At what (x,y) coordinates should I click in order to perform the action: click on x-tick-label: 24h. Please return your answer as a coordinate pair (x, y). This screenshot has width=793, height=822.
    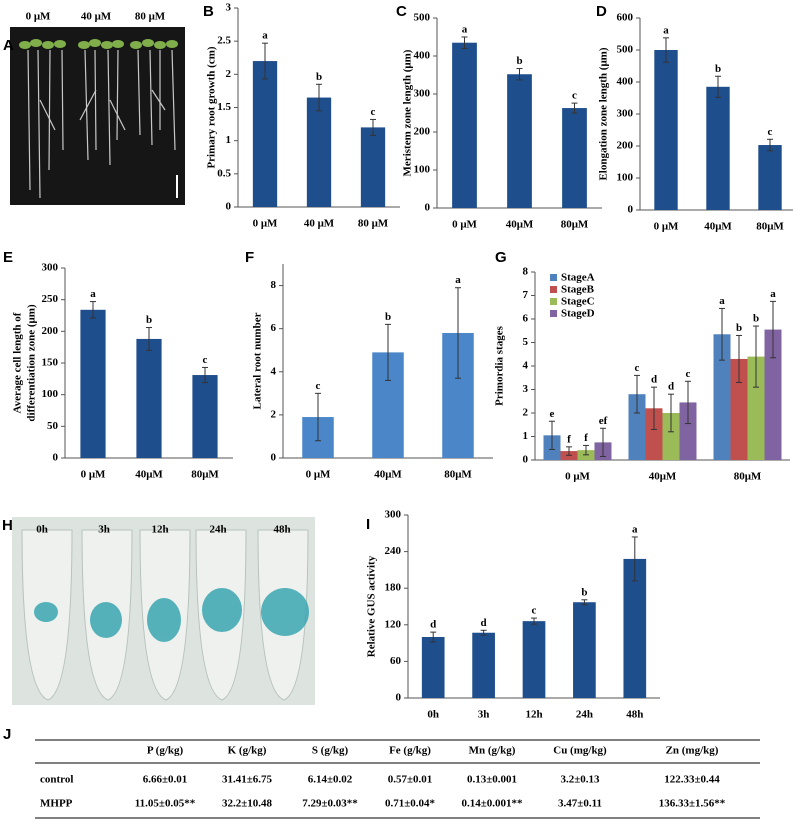
    Looking at the image, I should click on (584, 715).